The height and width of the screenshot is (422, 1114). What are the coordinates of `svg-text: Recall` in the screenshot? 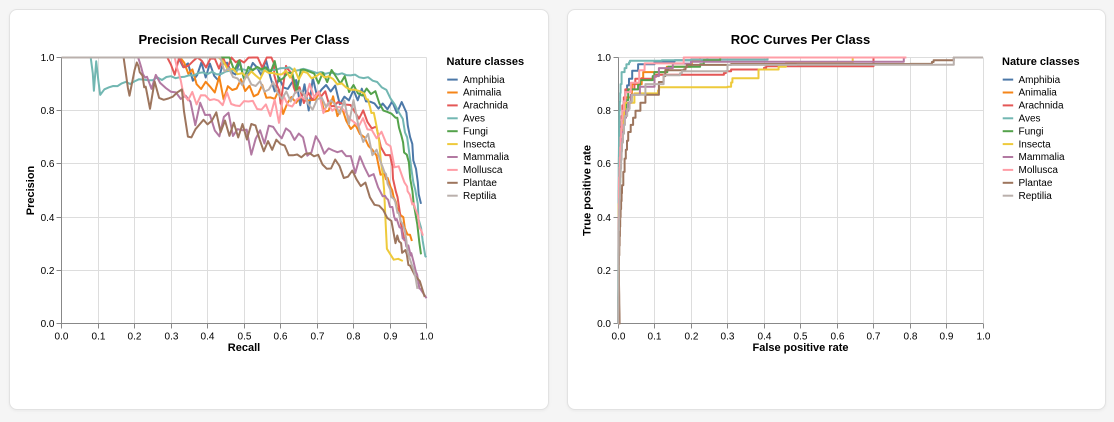 It's located at (244, 348).